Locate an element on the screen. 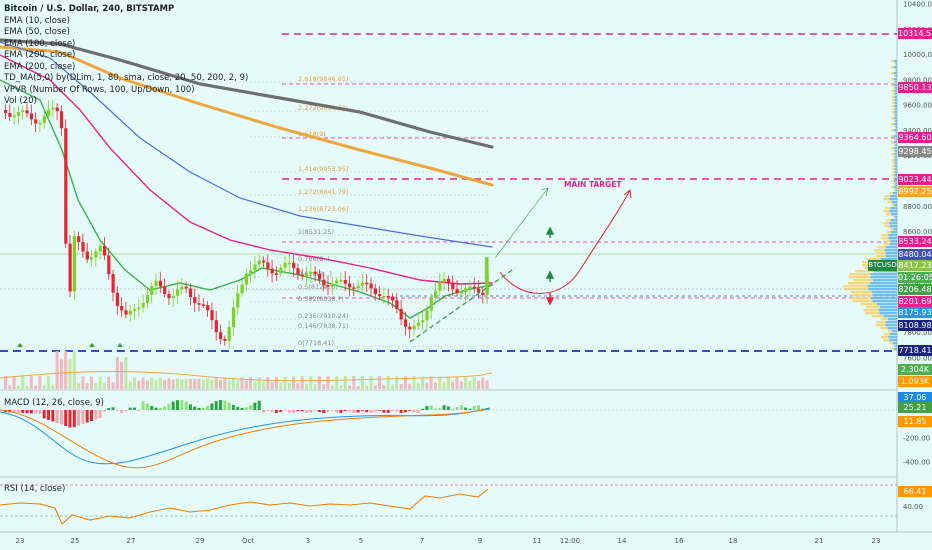  projected-path is located at coordinates (565, 241).